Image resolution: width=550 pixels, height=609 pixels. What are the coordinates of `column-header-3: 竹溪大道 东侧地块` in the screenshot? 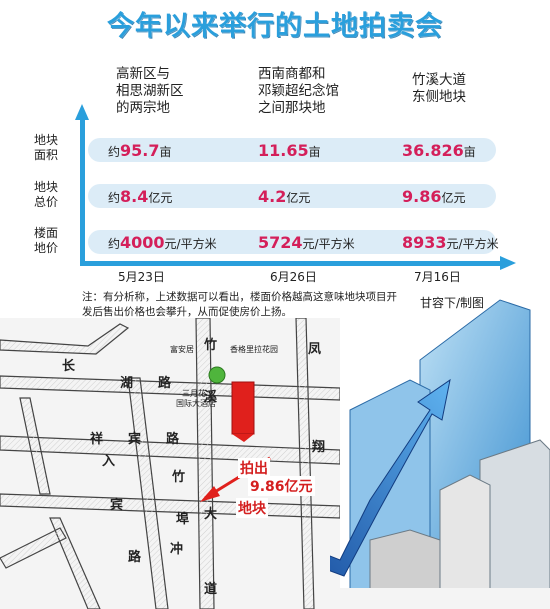 It's located at (439, 88).